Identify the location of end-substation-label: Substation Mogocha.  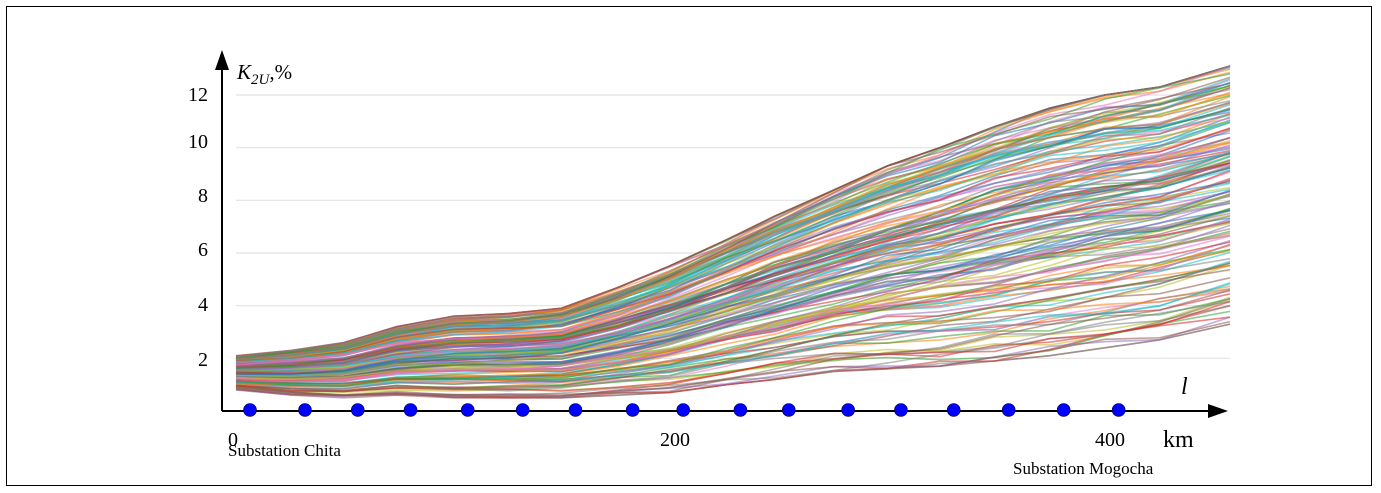
(1083, 468).